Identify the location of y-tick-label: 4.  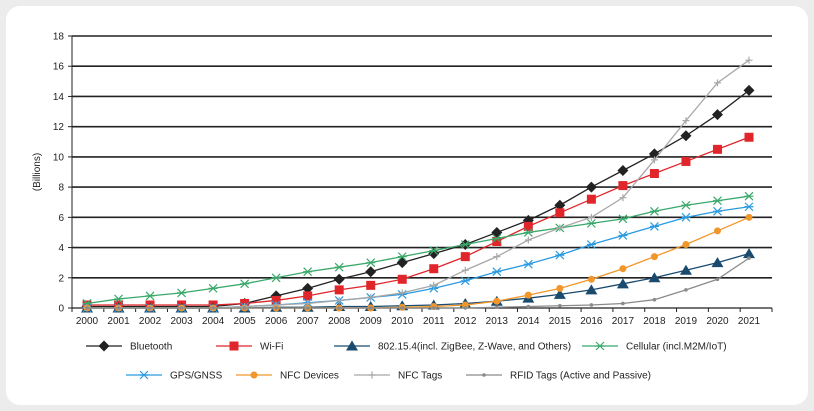
(61, 248).